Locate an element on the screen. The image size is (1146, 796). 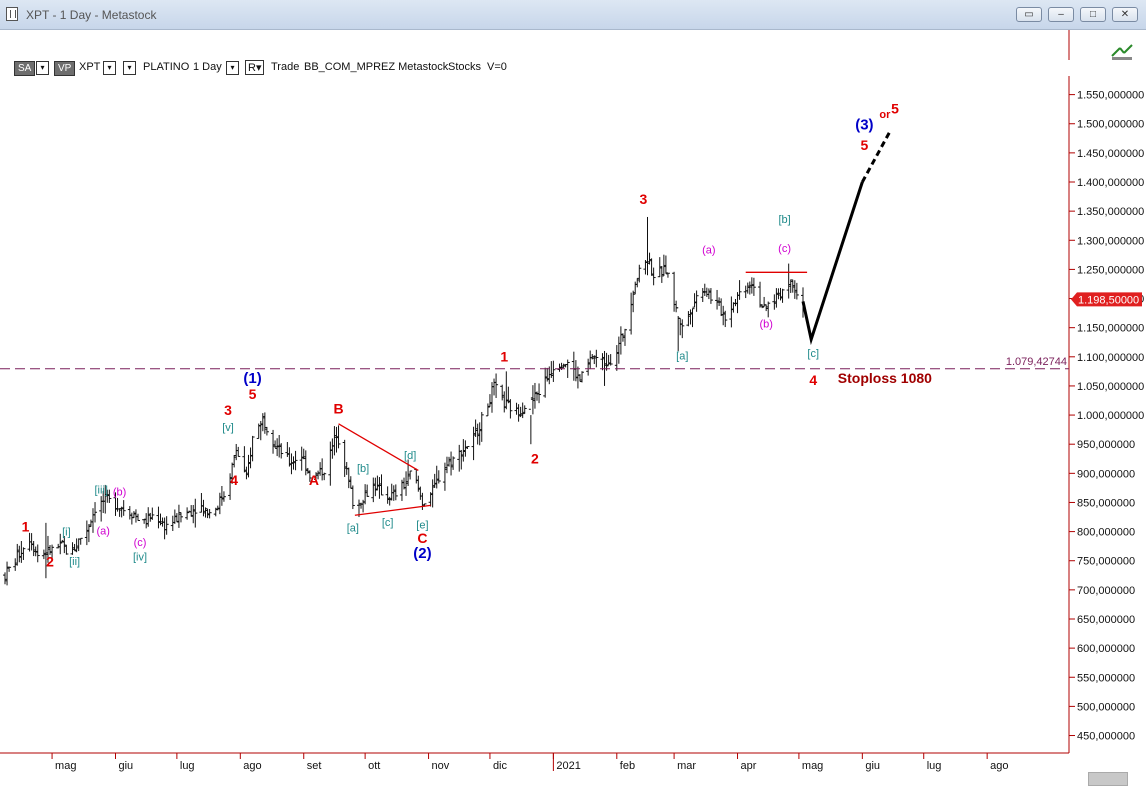
chart-info: BB_COM_MPREZ Metastock is located at coordinates (376, 67).